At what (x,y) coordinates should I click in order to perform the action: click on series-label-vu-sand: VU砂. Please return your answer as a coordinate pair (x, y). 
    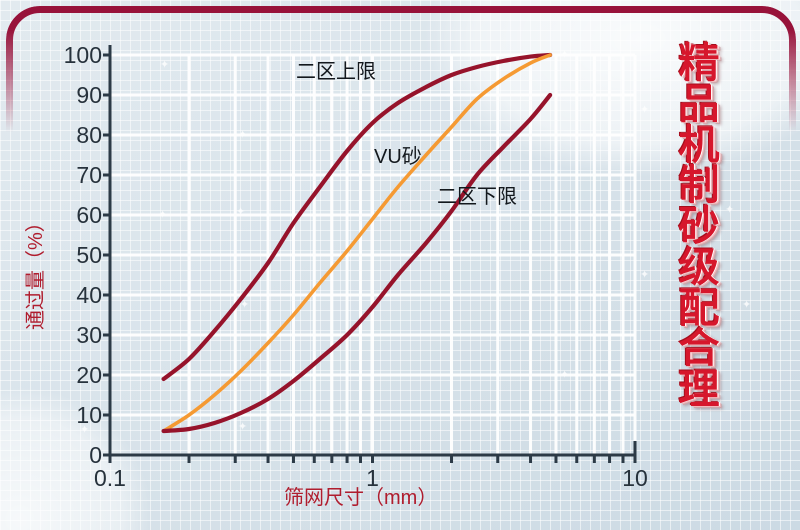
    Looking at the image, I should click on (398, 157).